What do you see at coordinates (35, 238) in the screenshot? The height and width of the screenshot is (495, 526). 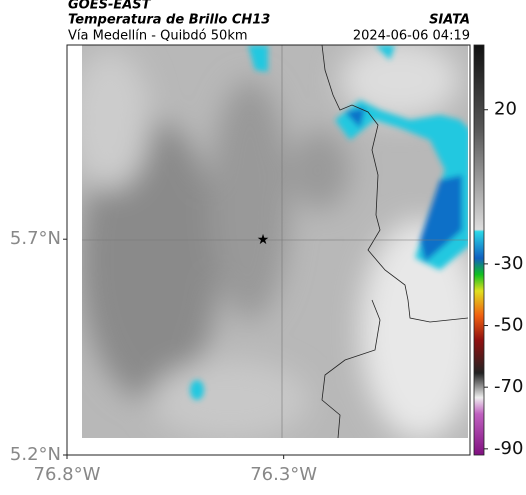 I see `y-tick-label: 5.7°N` at bounding box center [35, 238].